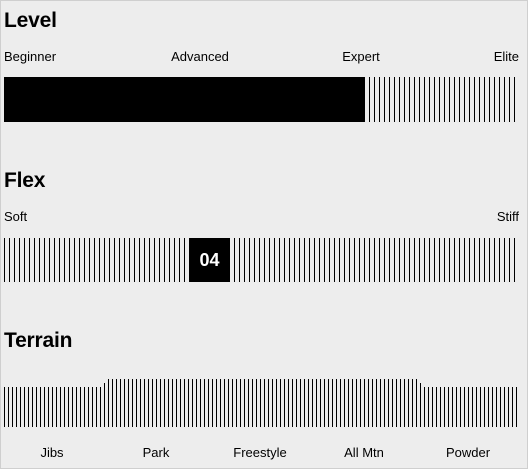  Describe the element at coordinates (261, 408) in the screenshot. I see `terrain-scale` at that location.